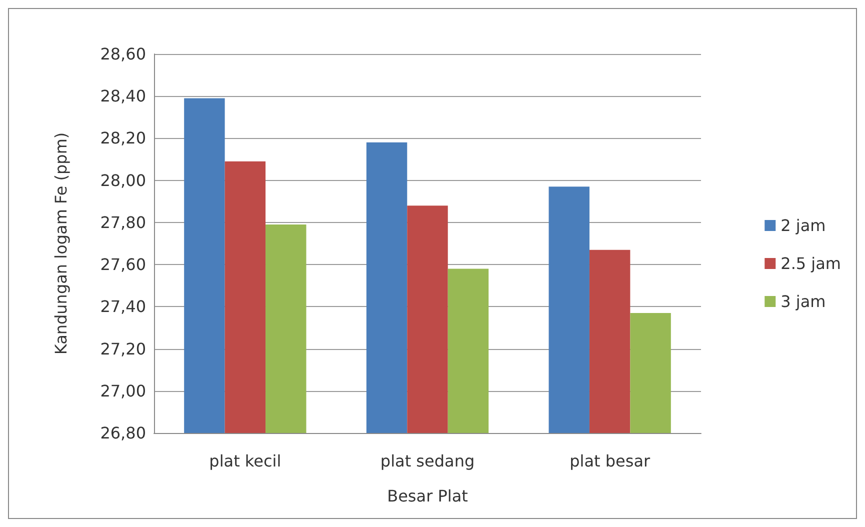  I want to click on y-tick-label: 26,80, so click(123, 433).